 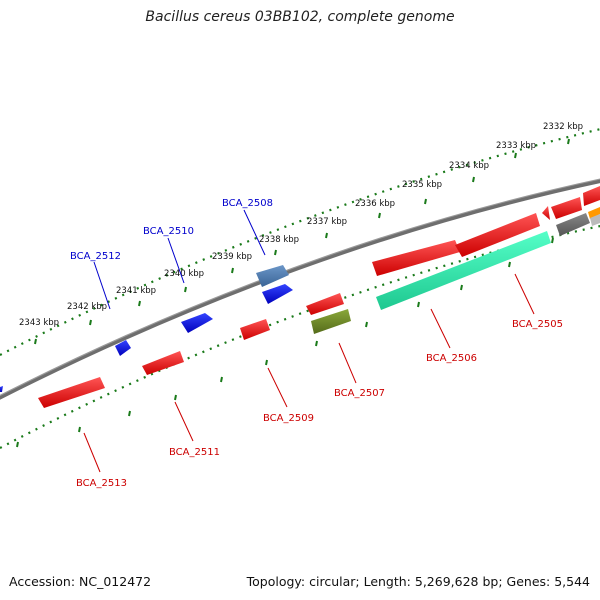 What do you see at coordinates (194, 452) in the screenshot?
I see `gene-label-bca-2511: BCA_2511` at bounding box center [194, 452].